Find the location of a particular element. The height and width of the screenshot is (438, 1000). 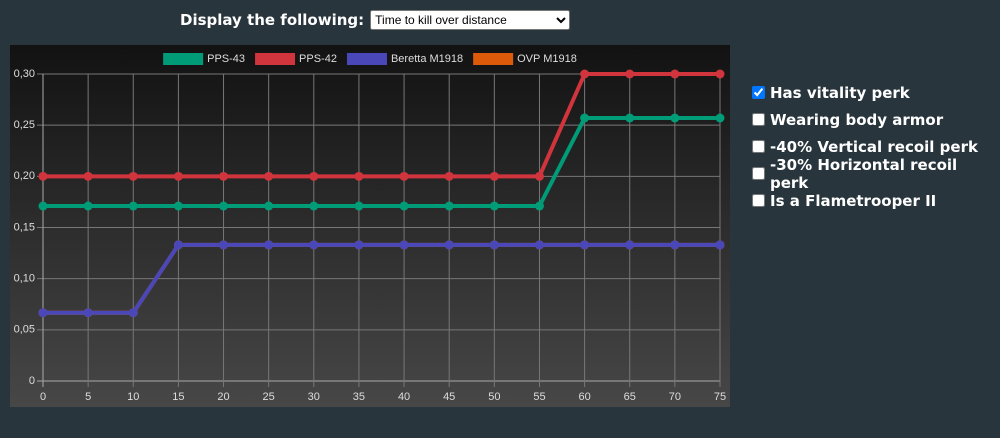

x-tick-label: 30 is located at coordinates (314, 397).